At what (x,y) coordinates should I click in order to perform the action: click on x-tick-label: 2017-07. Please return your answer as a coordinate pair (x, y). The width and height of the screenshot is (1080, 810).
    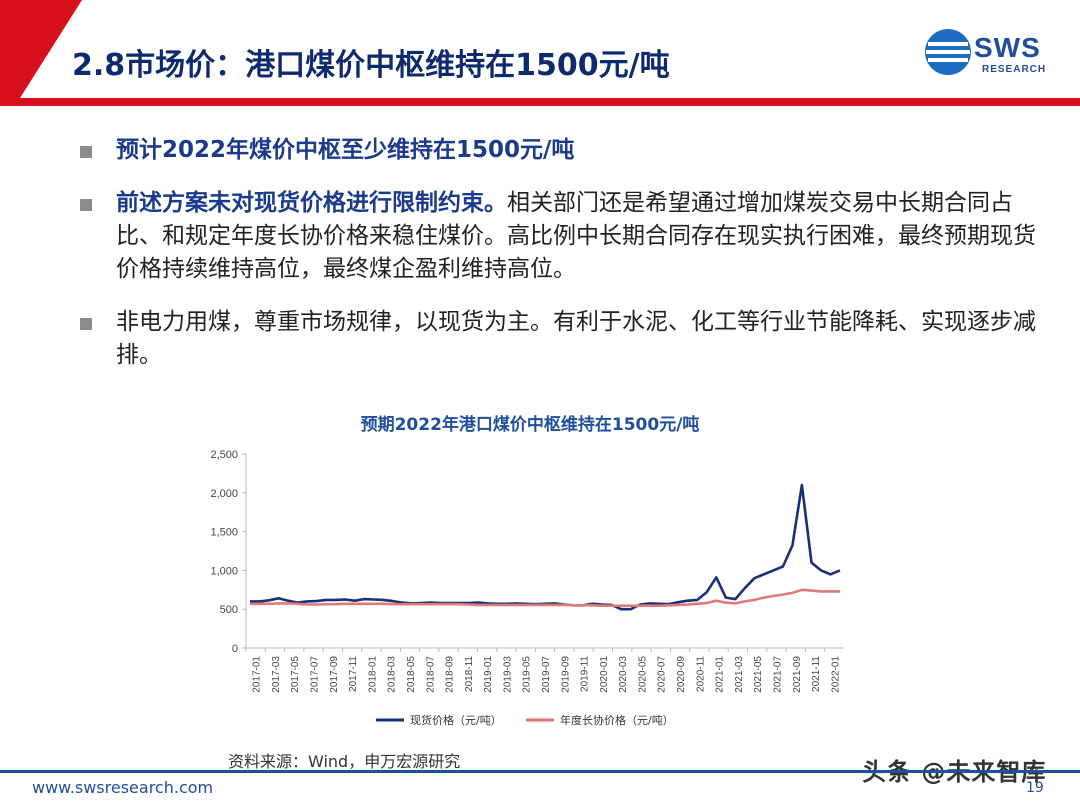
    Looking at the image, I should click on (315, 674).